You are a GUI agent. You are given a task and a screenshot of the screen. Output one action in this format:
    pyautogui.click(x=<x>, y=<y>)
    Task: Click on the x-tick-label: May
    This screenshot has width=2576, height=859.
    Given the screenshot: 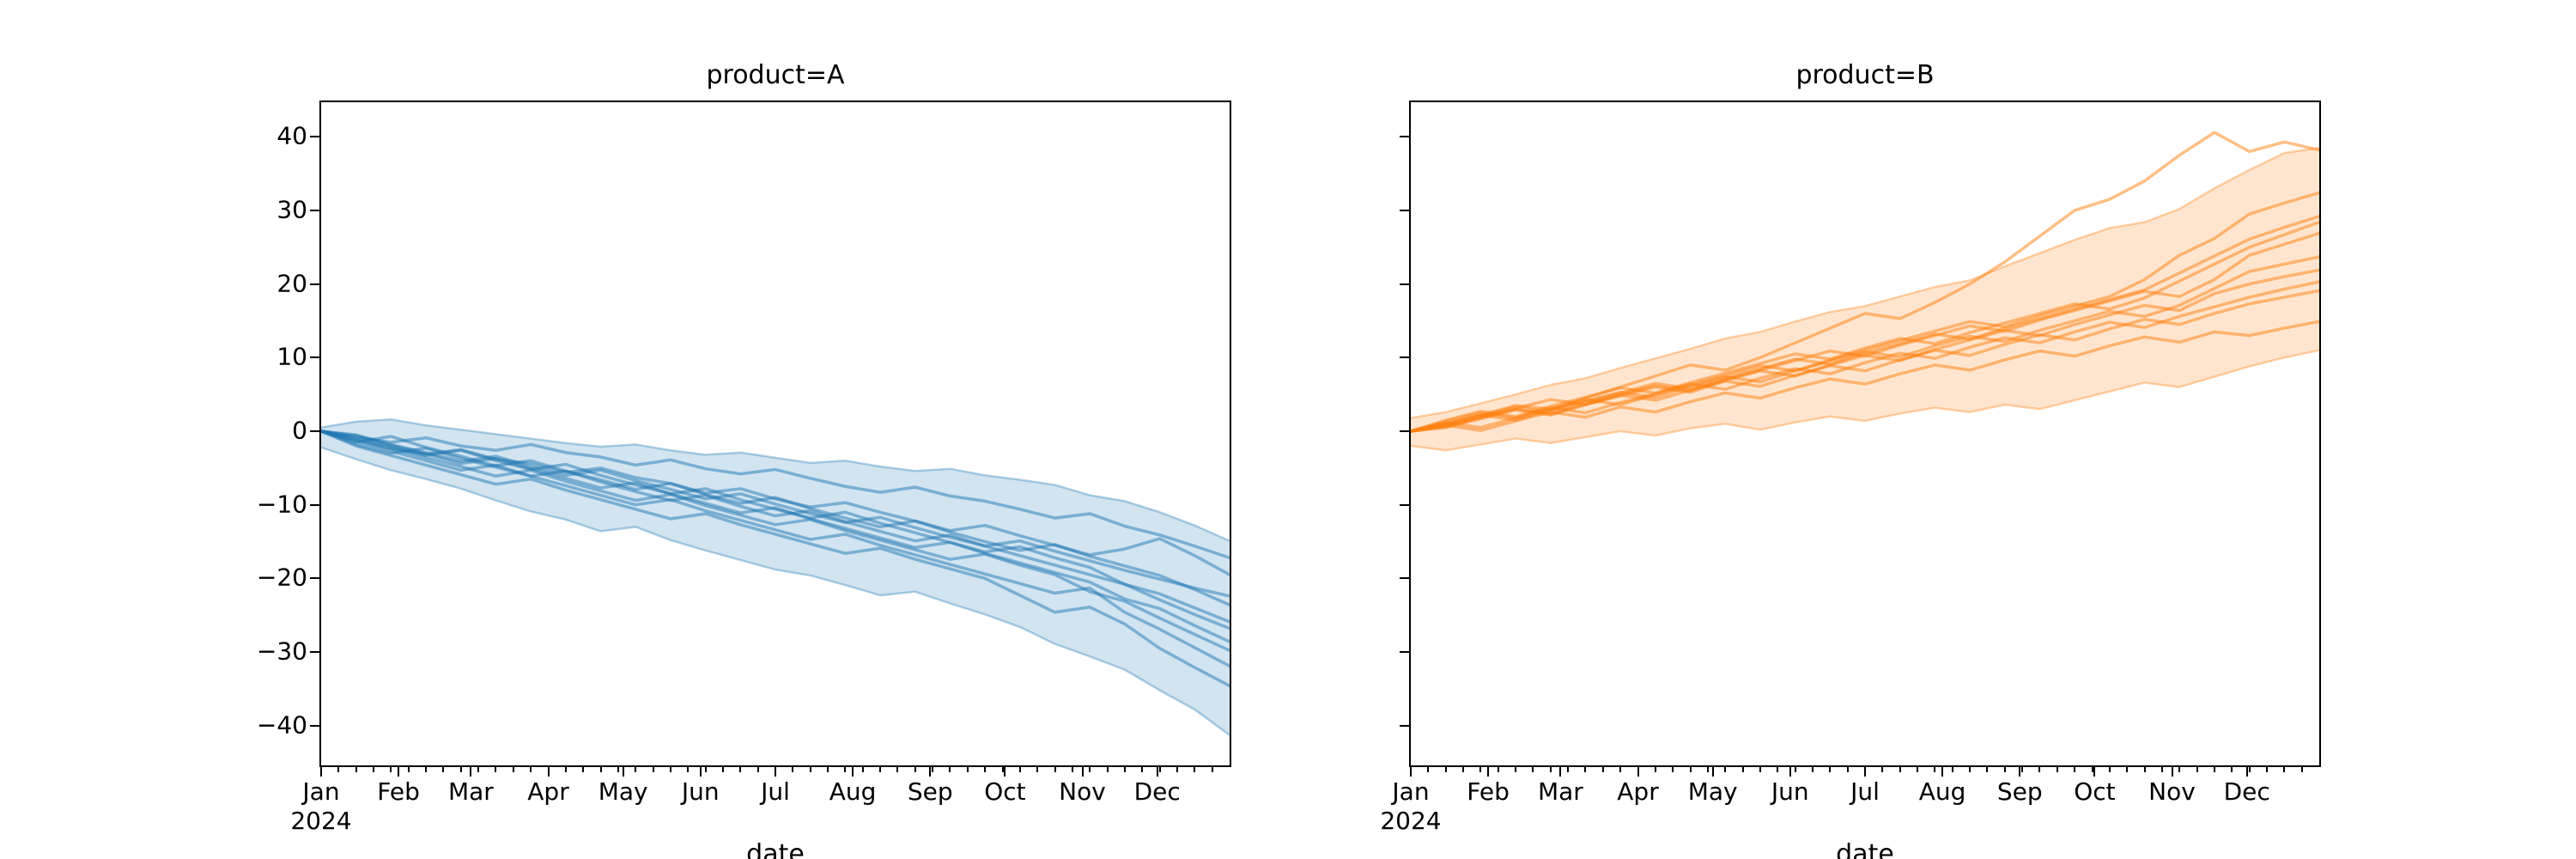 What is the action you would take?
    pyautogui.click(x=1712, y=791)
    